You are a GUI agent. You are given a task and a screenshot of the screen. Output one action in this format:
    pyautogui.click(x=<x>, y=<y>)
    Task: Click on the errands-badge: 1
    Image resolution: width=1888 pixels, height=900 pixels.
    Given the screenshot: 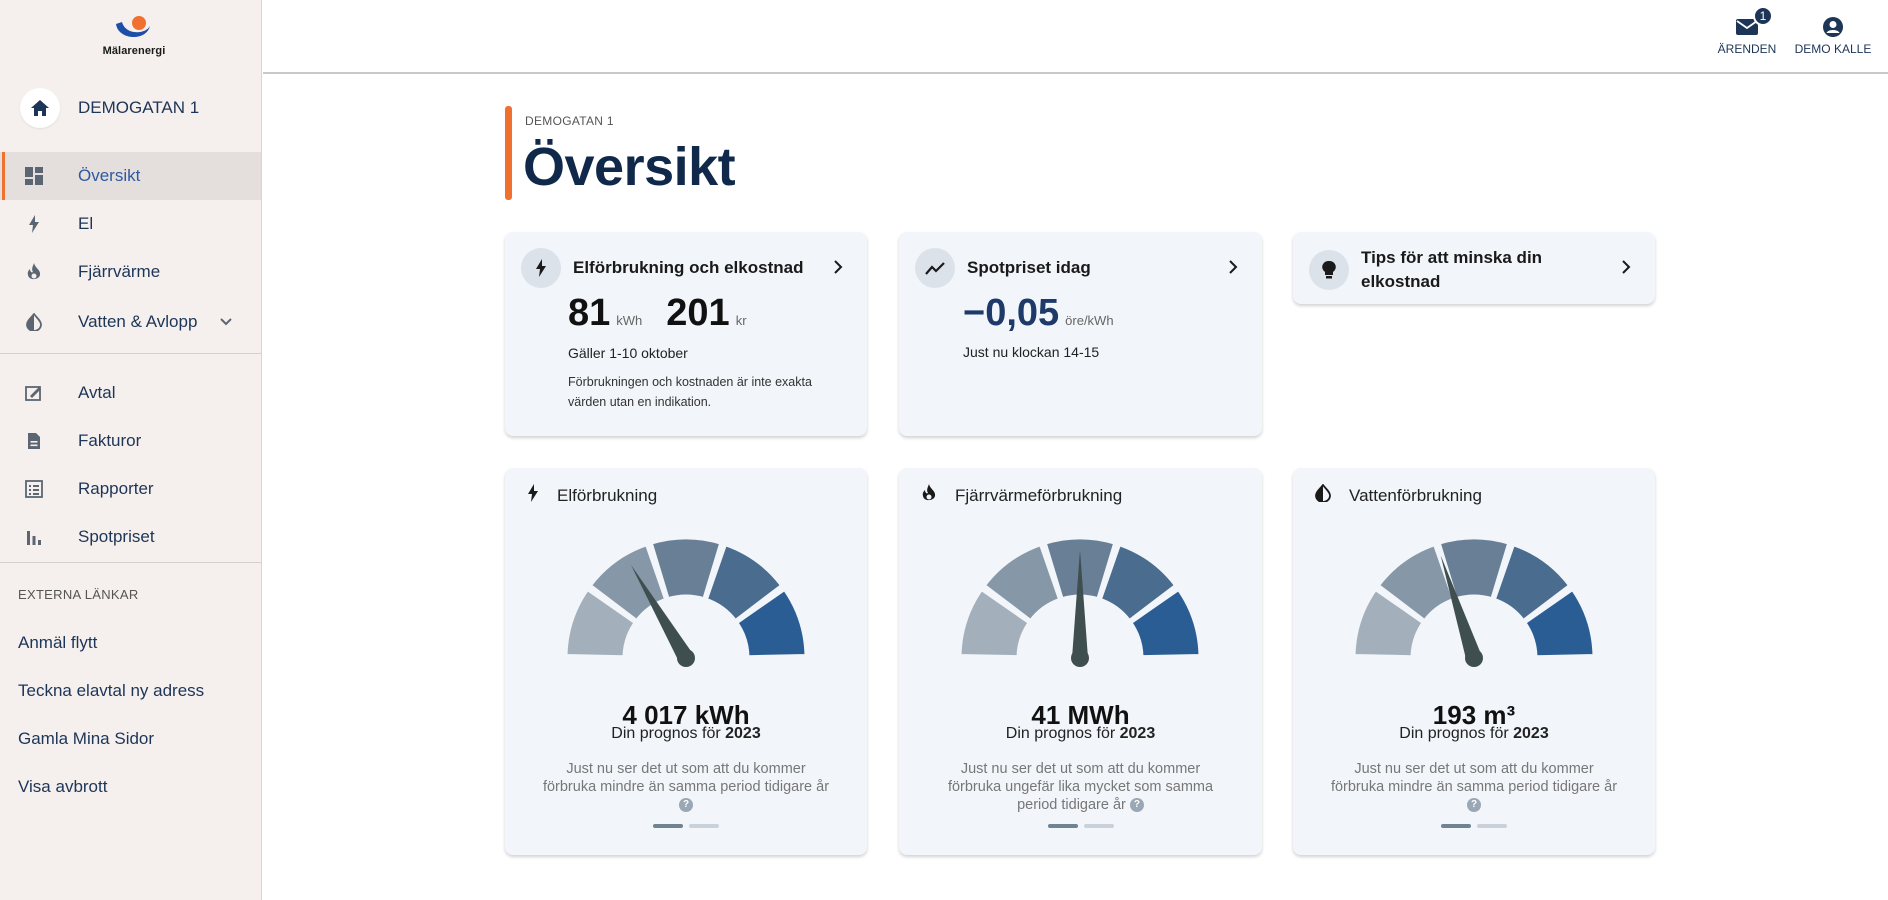 What is the action you would take?
    pyautogui.click(x=1763, y=16)
    